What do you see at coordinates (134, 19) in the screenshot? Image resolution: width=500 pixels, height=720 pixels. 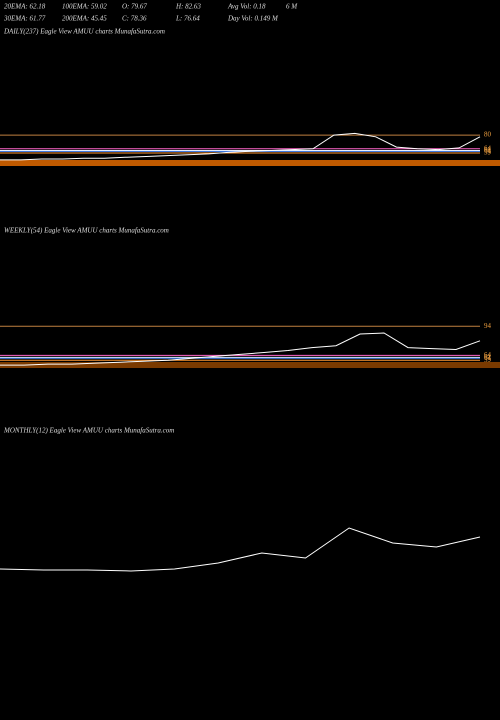 I see `header-stat: C: 78.36` at bounding box center [134, 19].